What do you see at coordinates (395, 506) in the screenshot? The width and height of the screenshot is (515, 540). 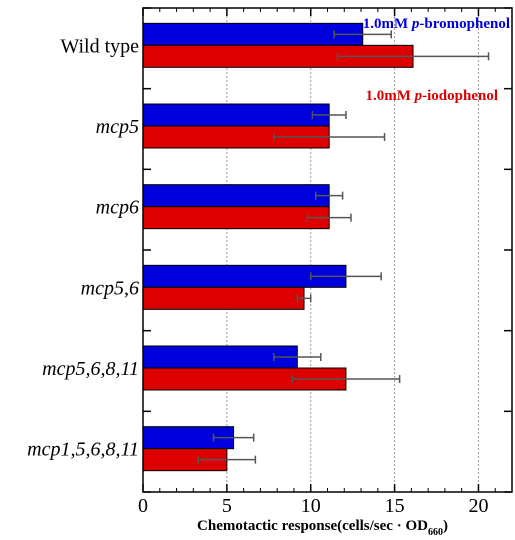 I see `x-tick-label: 15` at bounding box center [395, 506].